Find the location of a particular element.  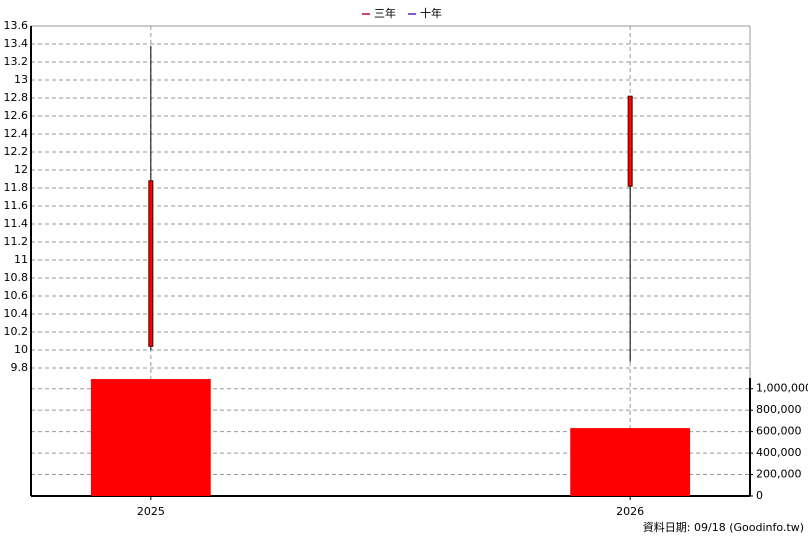

legend-label: 三年 is located at coordinates (385, 13).